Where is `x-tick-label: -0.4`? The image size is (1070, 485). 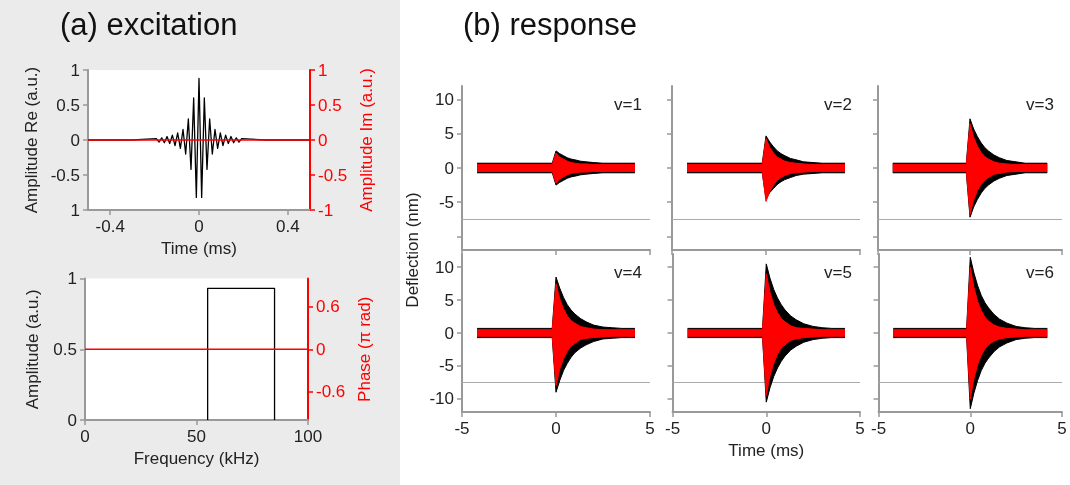
x-tick-label: -0.4 is located at coordinates (110, 226).